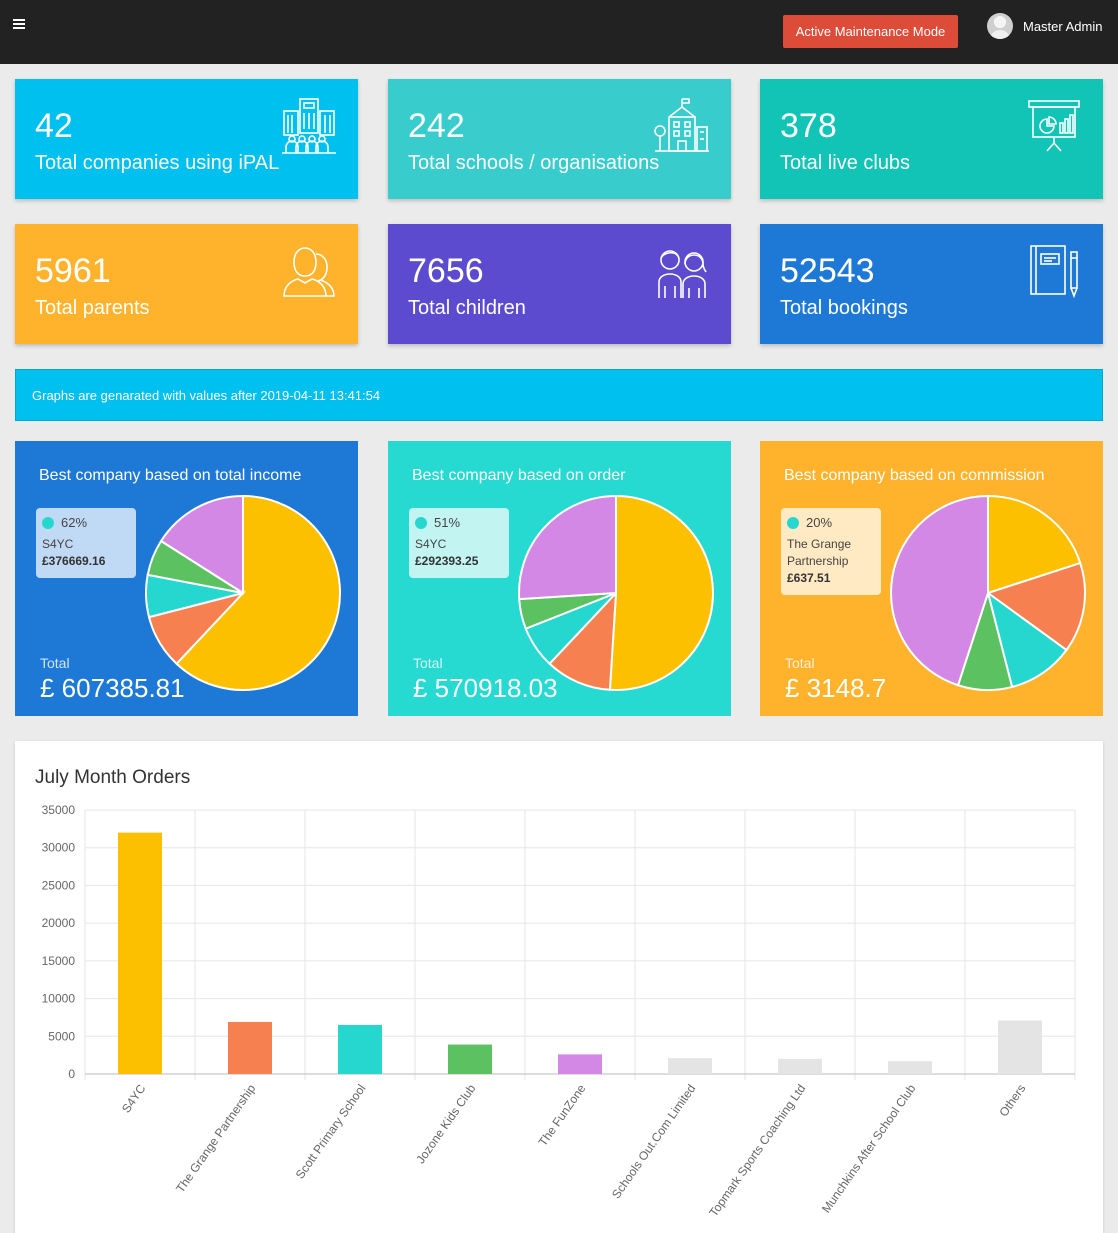 This screenshot has width=1118, height=1233. I want to click on avatar, so click(1000, 26).